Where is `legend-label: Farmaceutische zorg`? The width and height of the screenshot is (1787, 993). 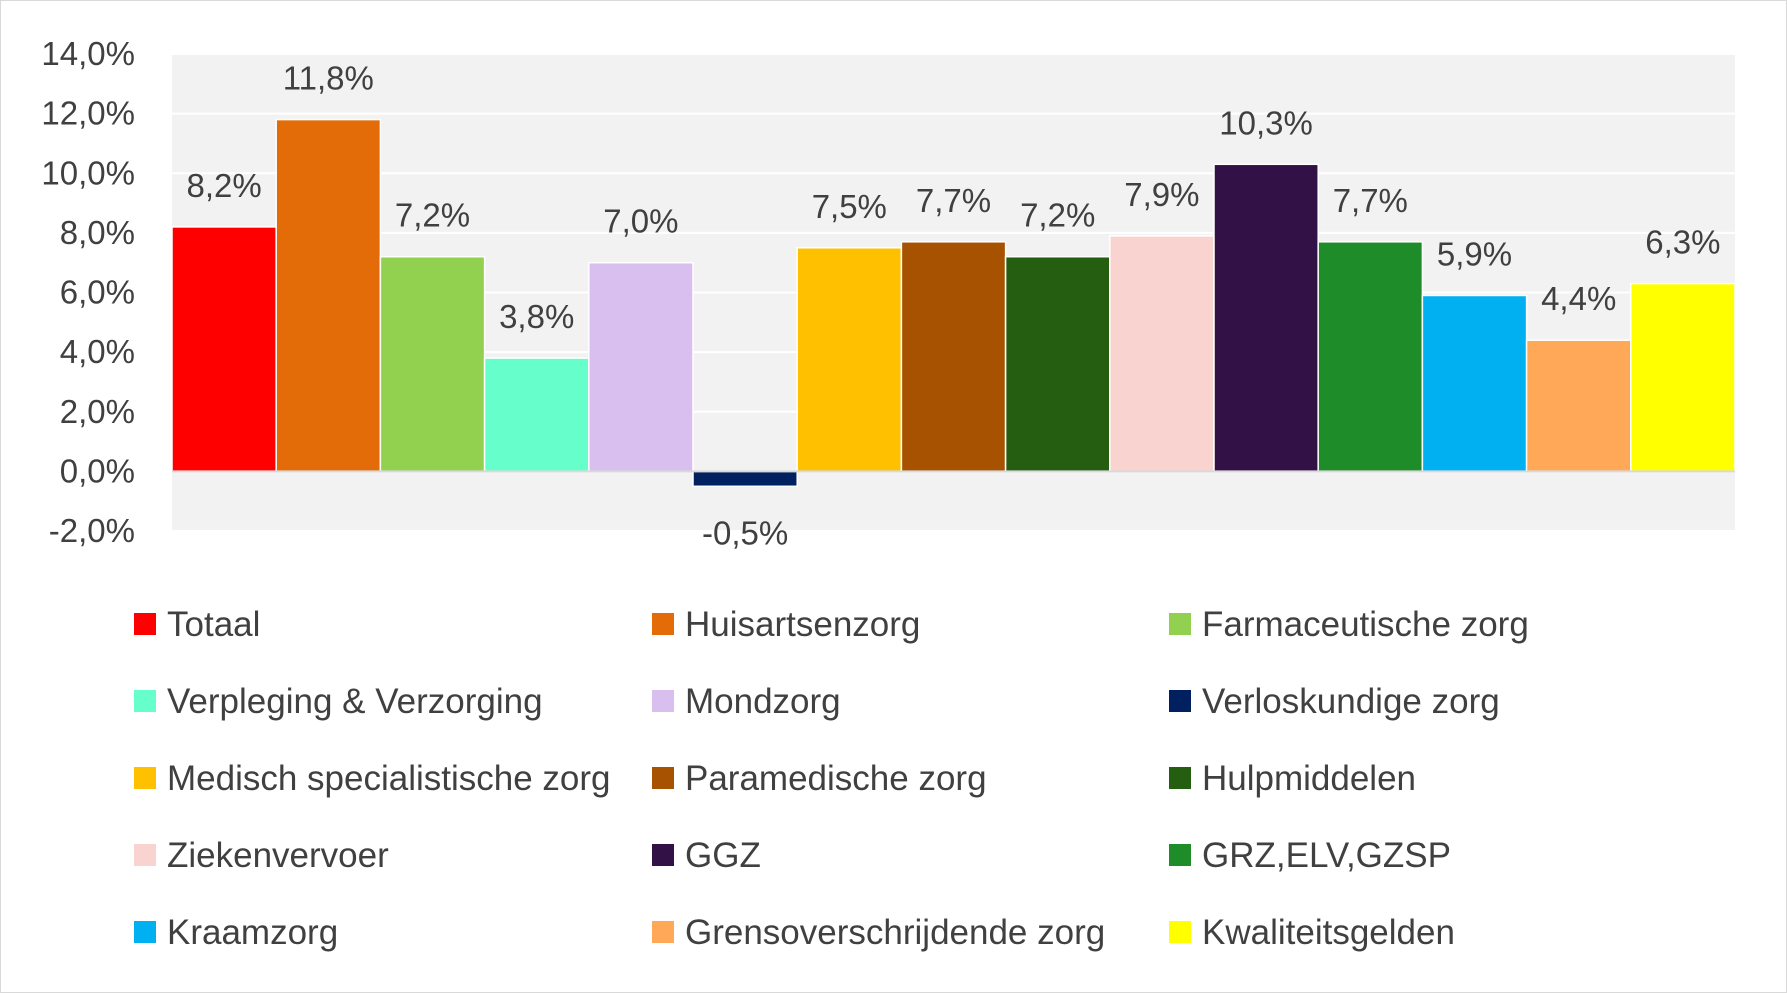
legend-label: Farmaceutische zorg is located at coordinates (1365, 624).